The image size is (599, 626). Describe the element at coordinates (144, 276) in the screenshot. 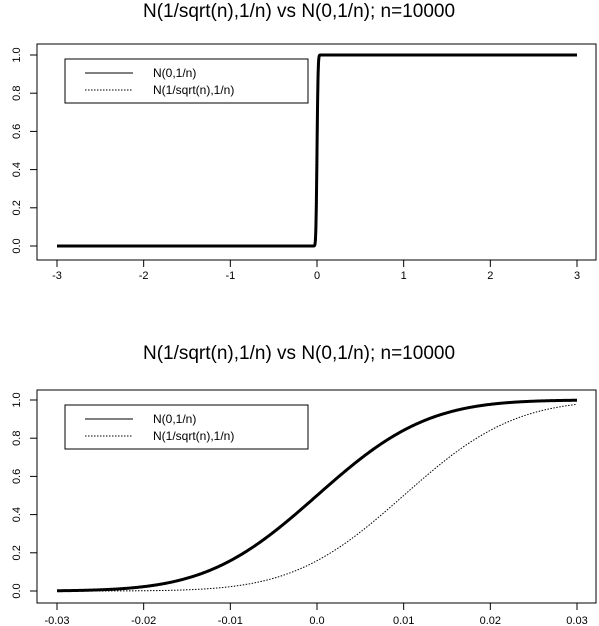

I see `x-tick-label: -2` at that location.